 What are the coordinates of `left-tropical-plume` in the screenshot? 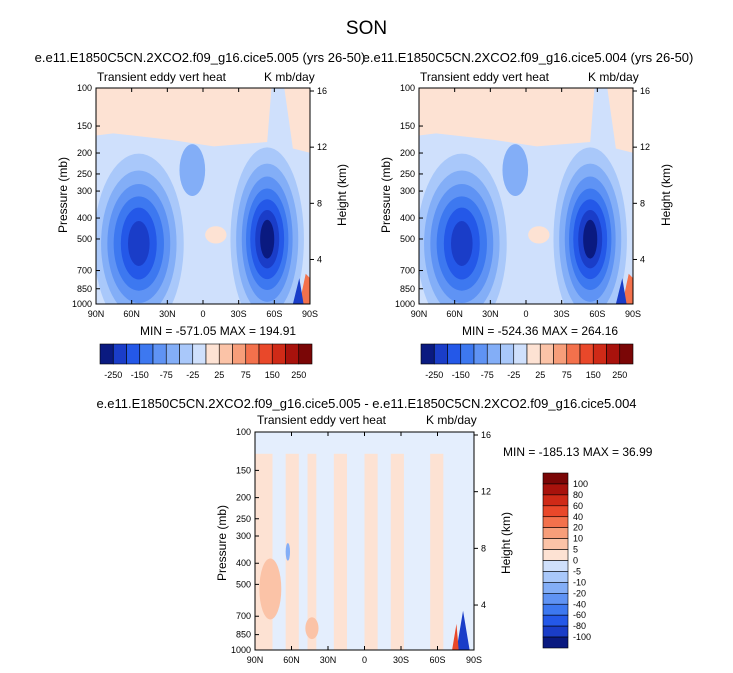 It's located at (192, 170).